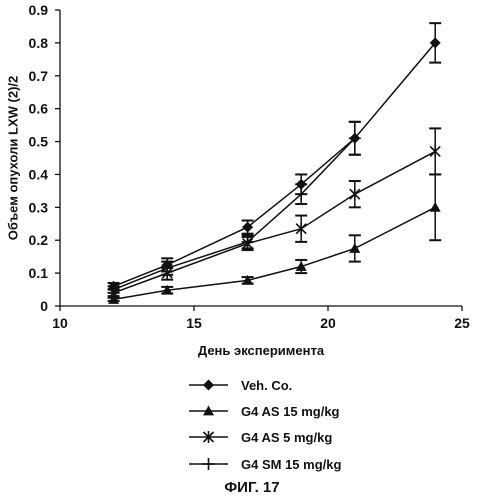 This screenshot has height=500, width=500. What do you see at coordinates (39, 174) in the screenshot?
I see `y-tick-label: 0.4` at bounding box center [39, 174].